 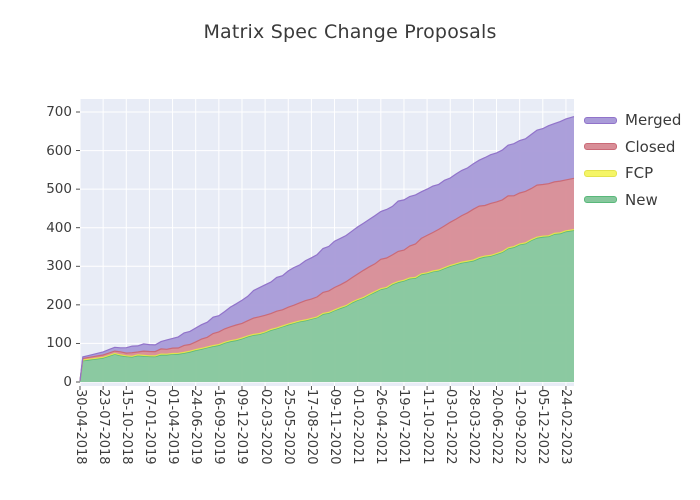 What do you see at coordinates (497, 427) in the screenshot?
I see `x-tick-label: 20-06-2022` at bounding box center [497, 427].